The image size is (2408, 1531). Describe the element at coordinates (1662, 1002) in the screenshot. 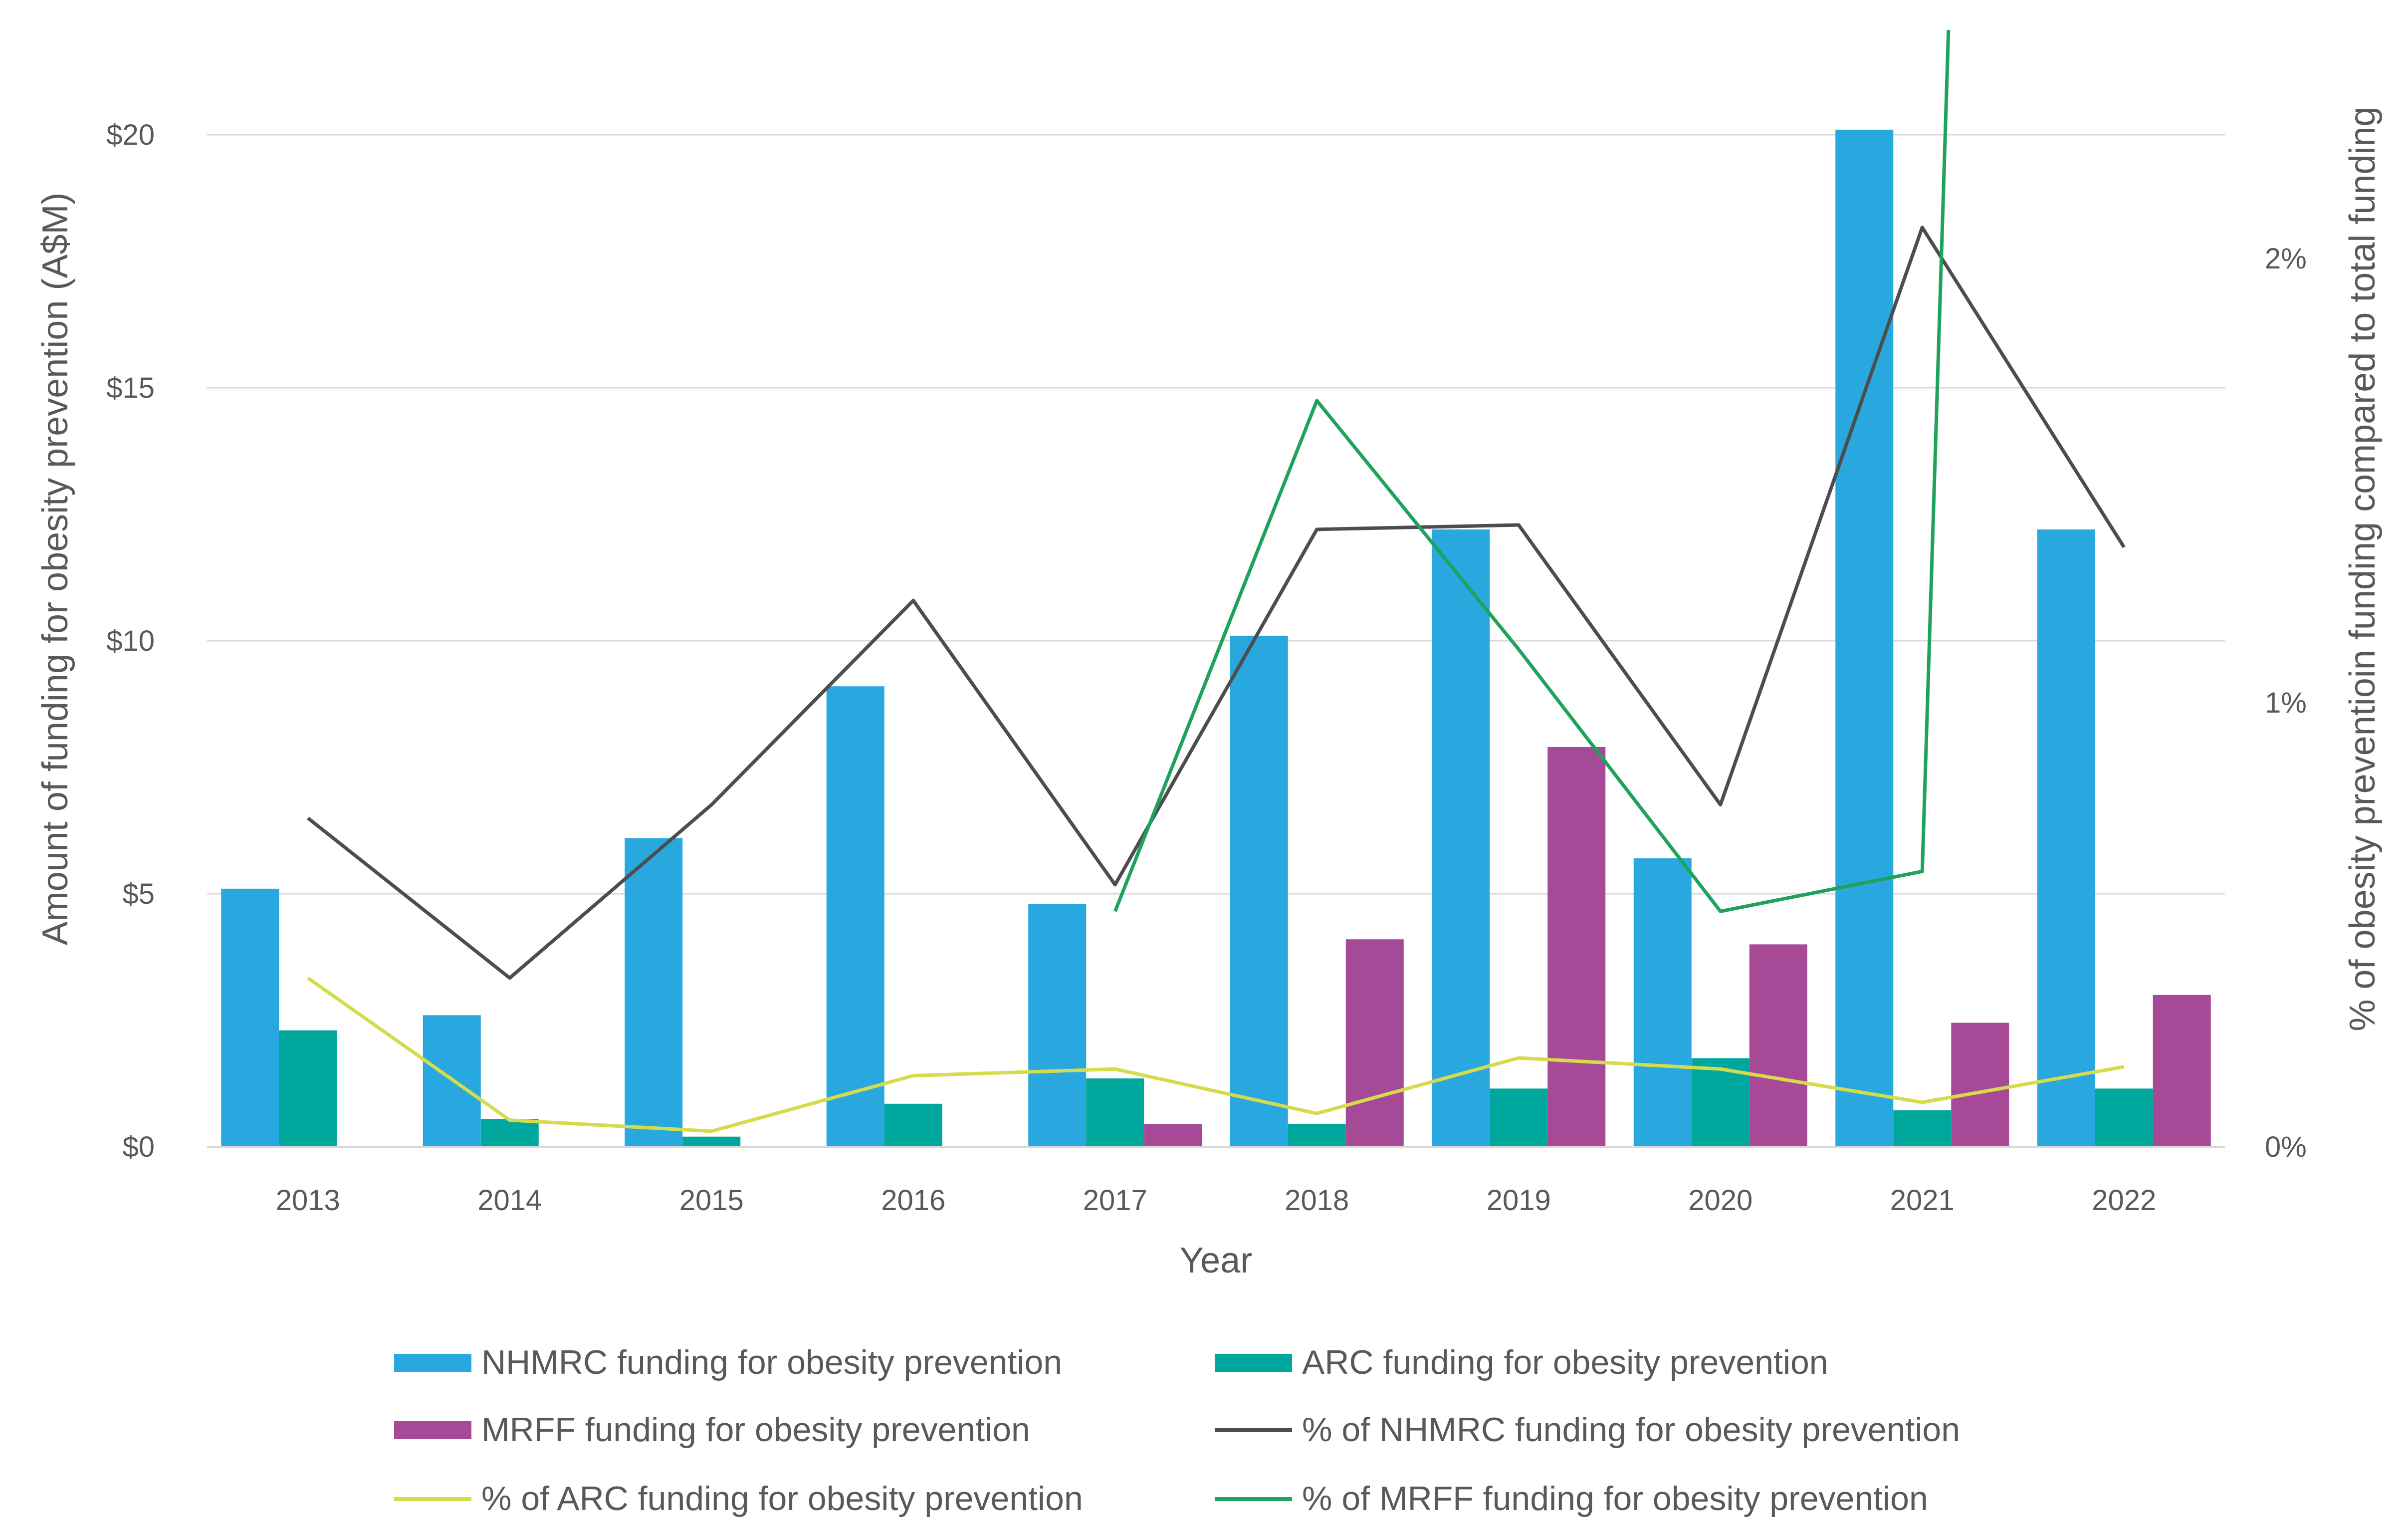

I see `bar-nhmrc-2020` at that location.